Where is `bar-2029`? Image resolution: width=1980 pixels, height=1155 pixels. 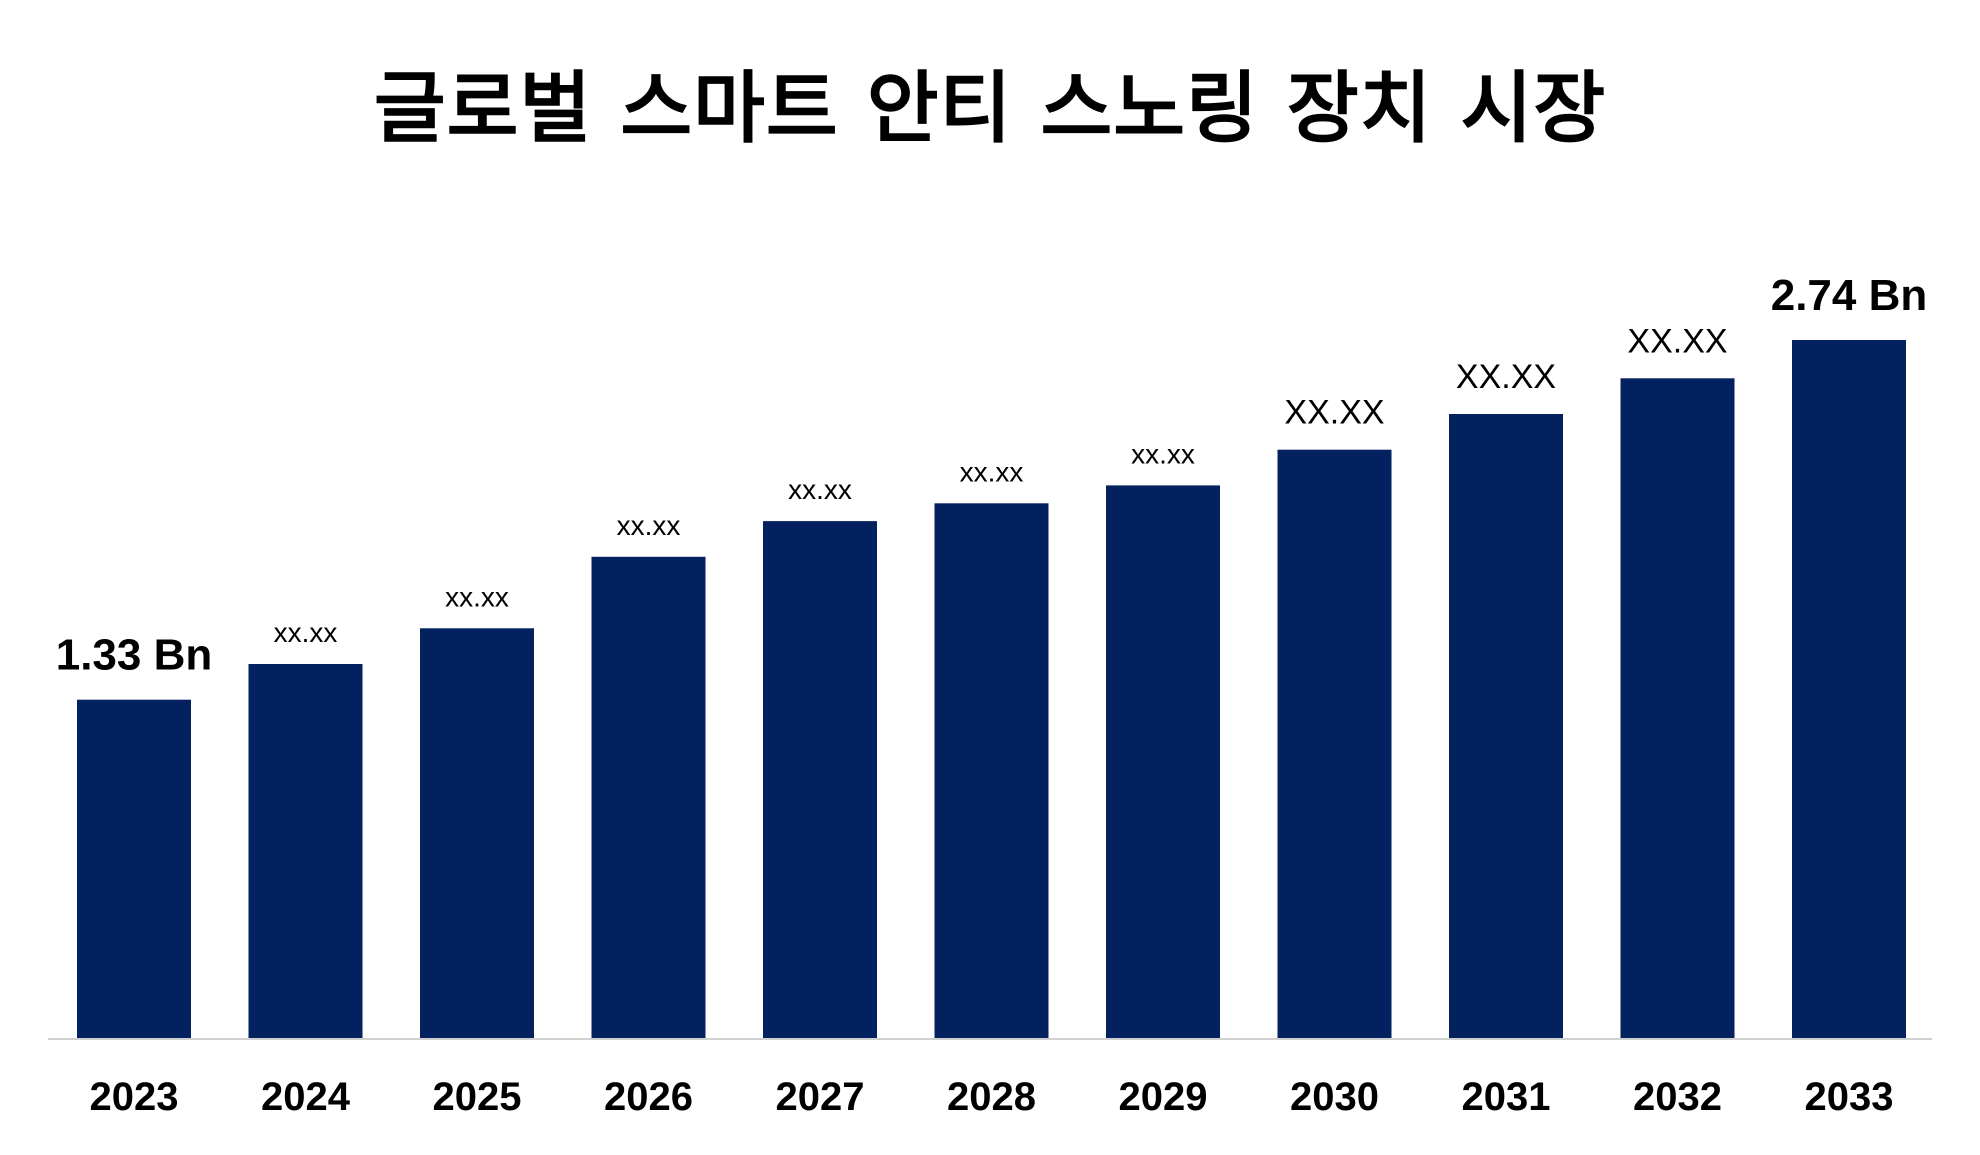 bar-2029 is located at coordinates (1163, 762).